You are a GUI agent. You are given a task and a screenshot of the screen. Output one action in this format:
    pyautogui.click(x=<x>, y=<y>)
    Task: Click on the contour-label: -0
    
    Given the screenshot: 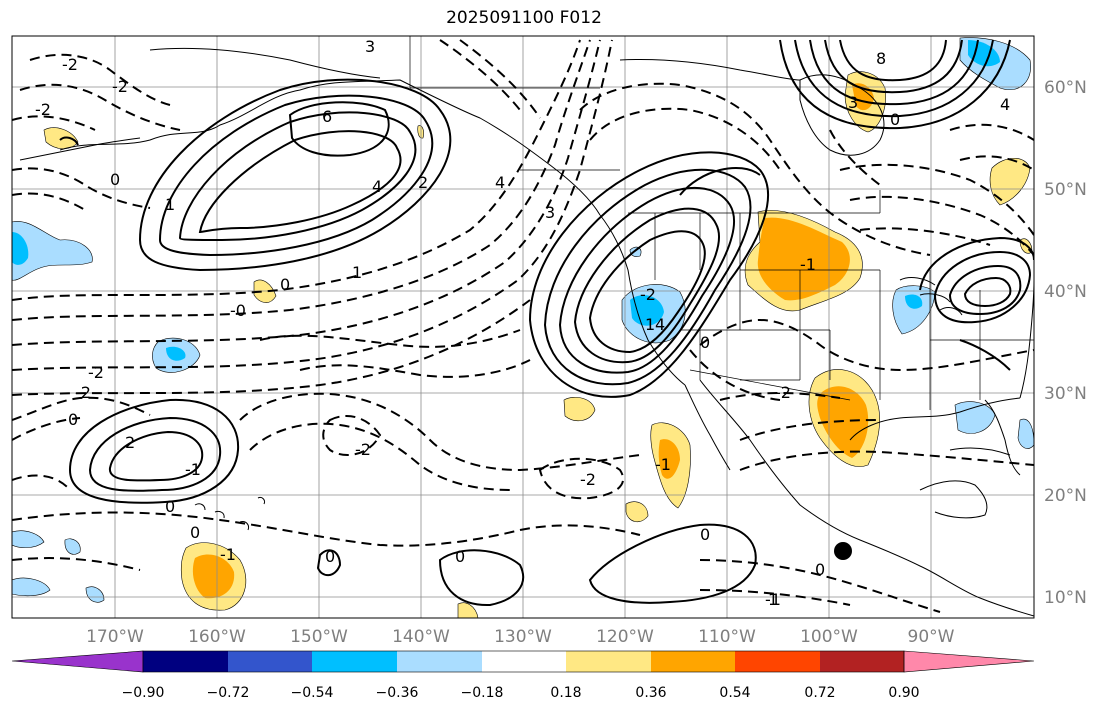 What is the action you would take?
    pyautogui.click(x=238, y=310)
    